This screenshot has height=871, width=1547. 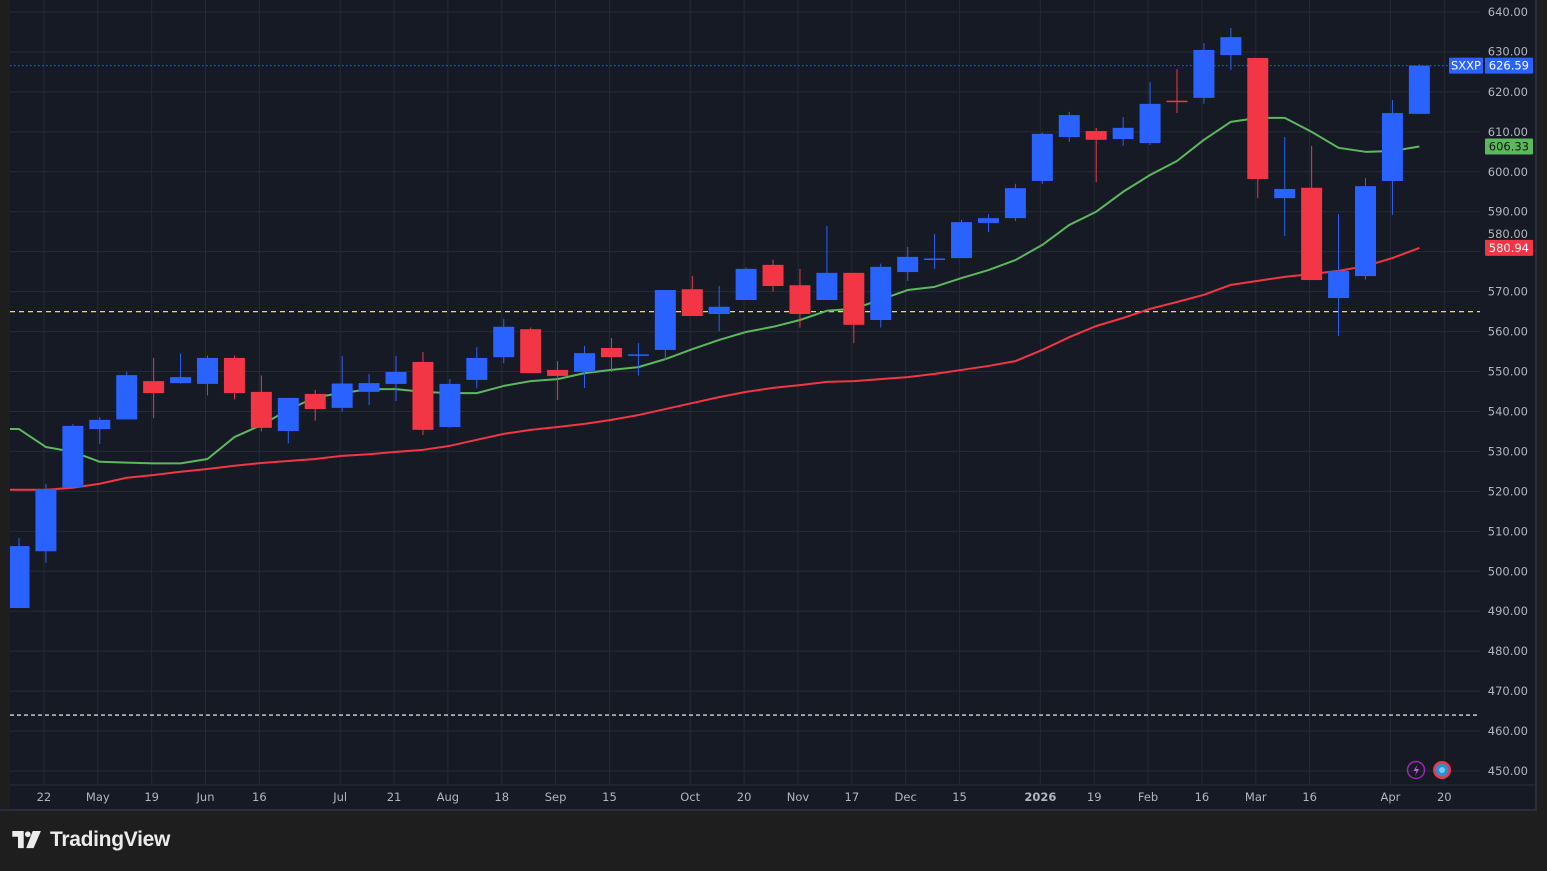 I want to click on tradingview-logo-text: TradingView, so click(x=110, y=839).